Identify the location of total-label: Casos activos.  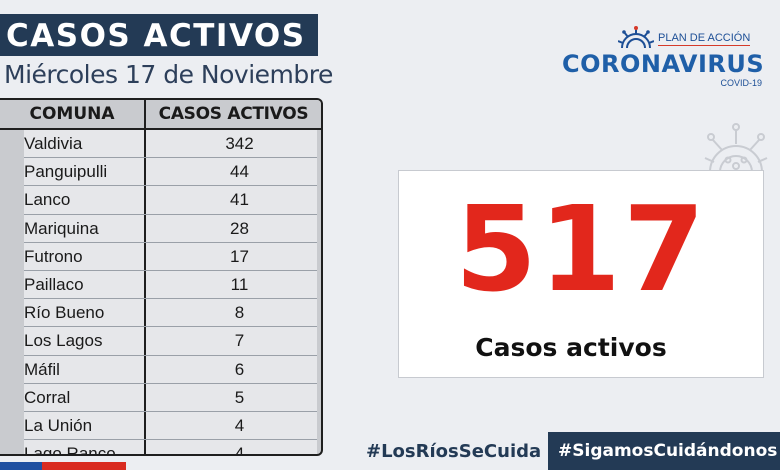
(571, 347).